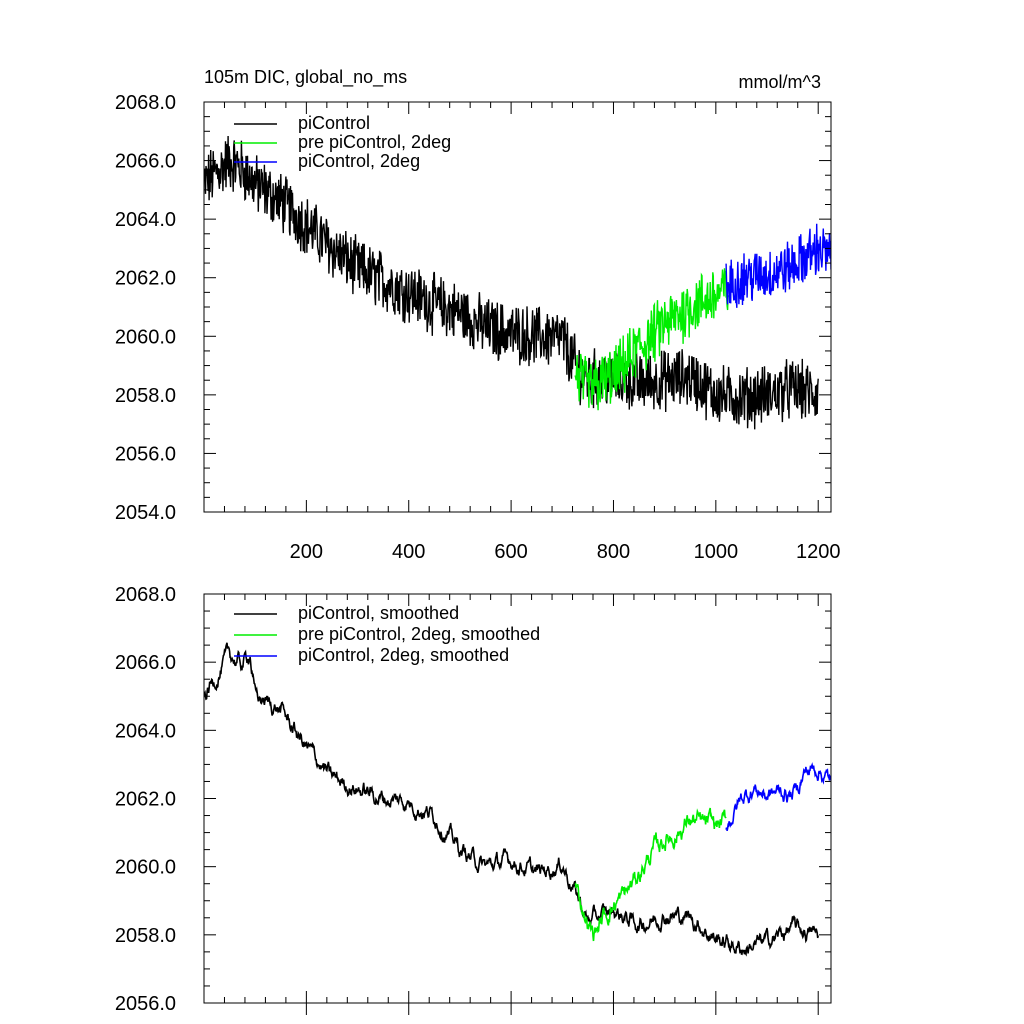  What do you see at coordinates (359, 161) in the screenshot?
I see `legend-label: piControl, 2deg` at bounding box center [359, 161].